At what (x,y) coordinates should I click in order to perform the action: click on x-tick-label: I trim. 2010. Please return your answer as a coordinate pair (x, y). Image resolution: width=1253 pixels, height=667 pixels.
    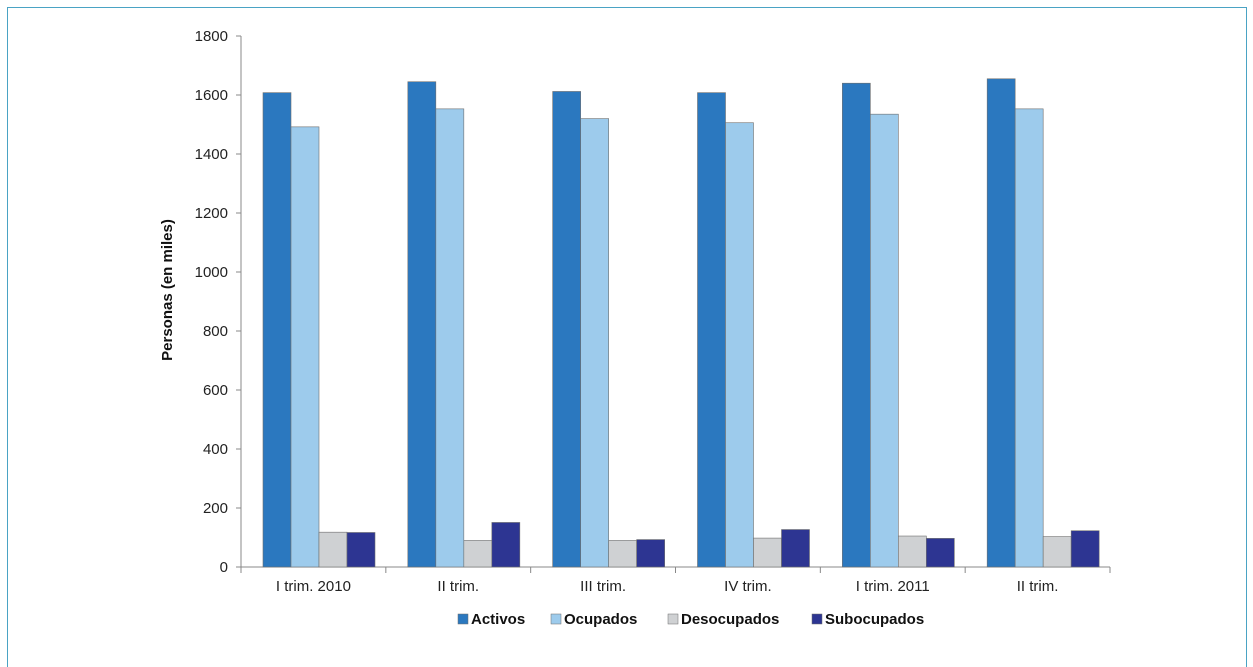
    Looking at the image, I should click on (313, 586).